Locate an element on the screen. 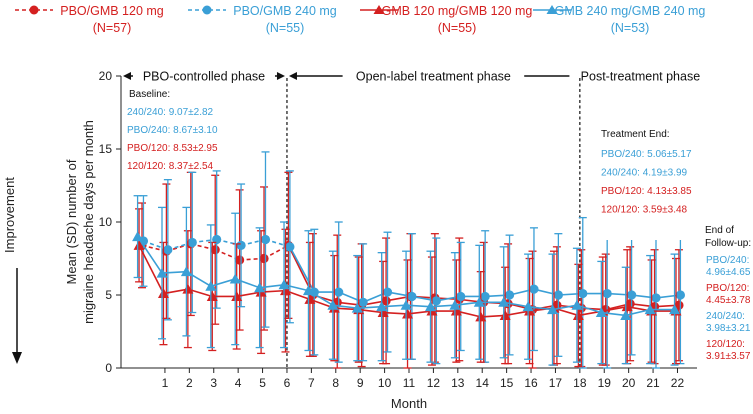 Image resolution: width=753 pixels, height=414 pixels. phase-label-open: Open-label treatment phase is located at coordinates (433, 77).